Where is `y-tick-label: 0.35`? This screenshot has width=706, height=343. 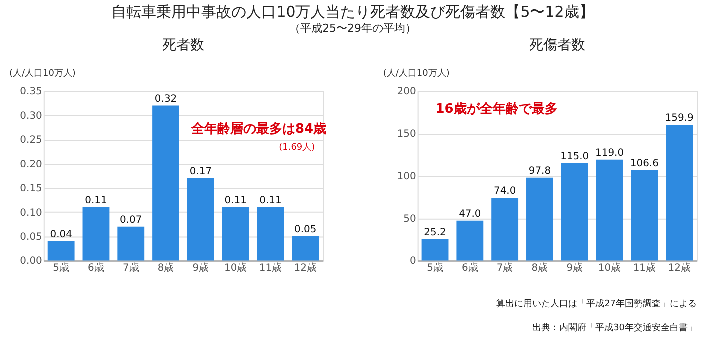 y-tick-label: 0.35 is located at coordinates (31, 92).